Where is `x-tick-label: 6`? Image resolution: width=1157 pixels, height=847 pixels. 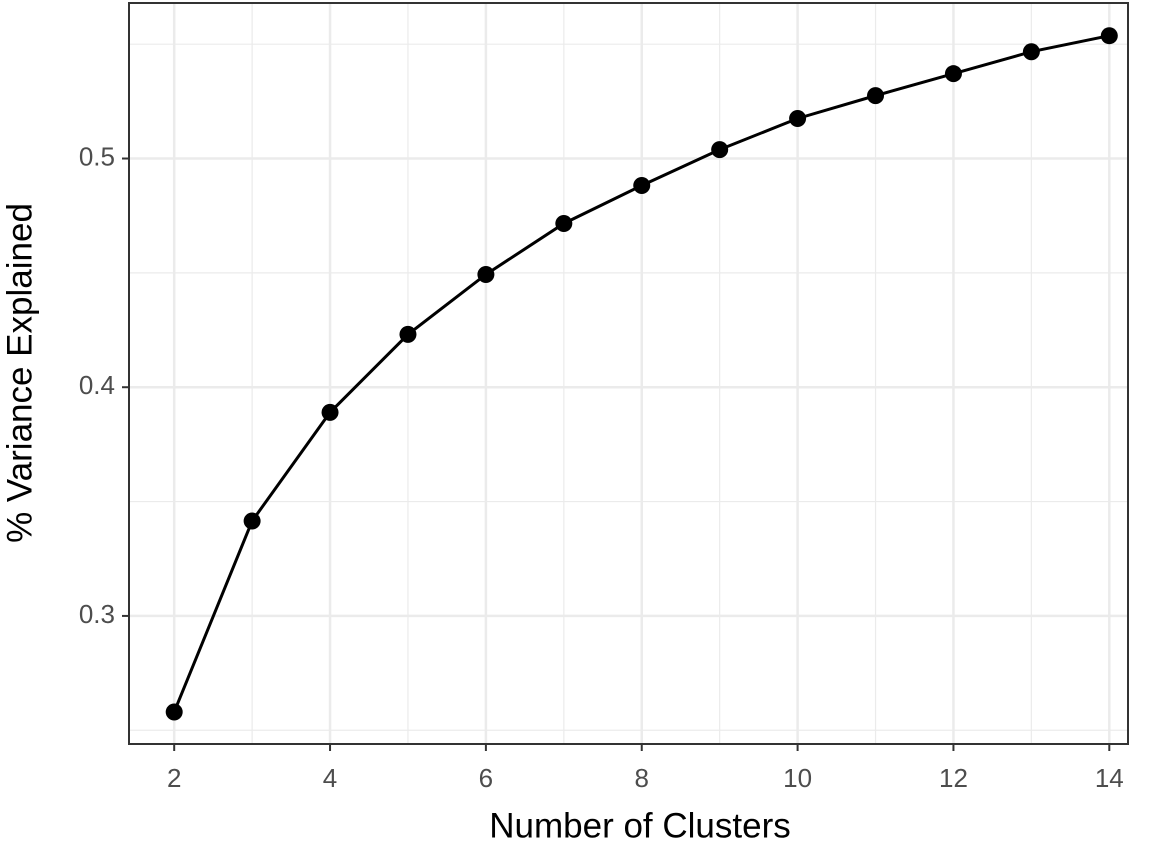
x-tick-label: 6 is located at coordinates (486, 778).